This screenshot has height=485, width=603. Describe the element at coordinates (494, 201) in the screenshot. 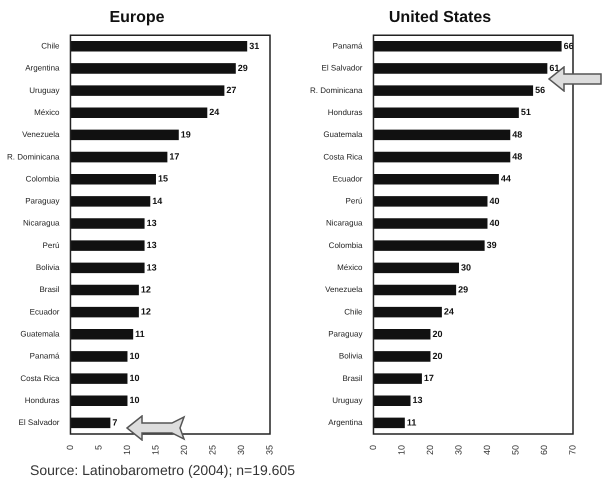

I see `data-label: 40` at that location.